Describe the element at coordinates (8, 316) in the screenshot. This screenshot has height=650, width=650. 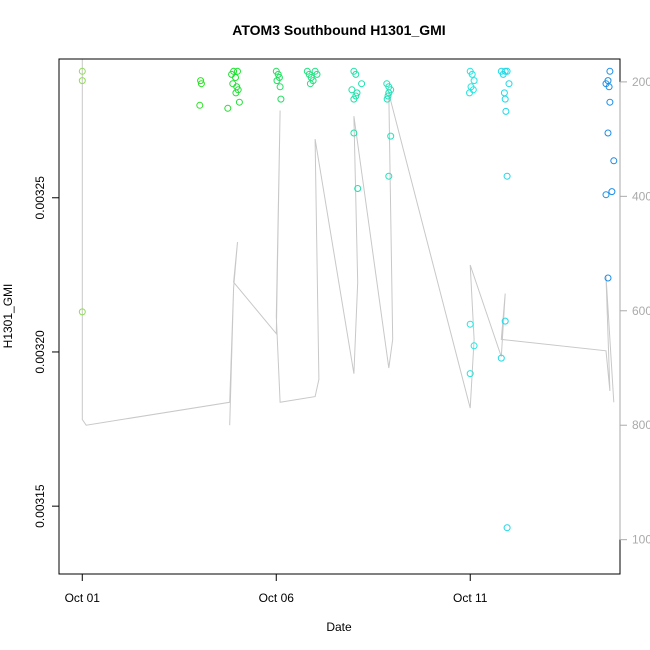
I see `y-axis-label: H1301_GMI` at that location.